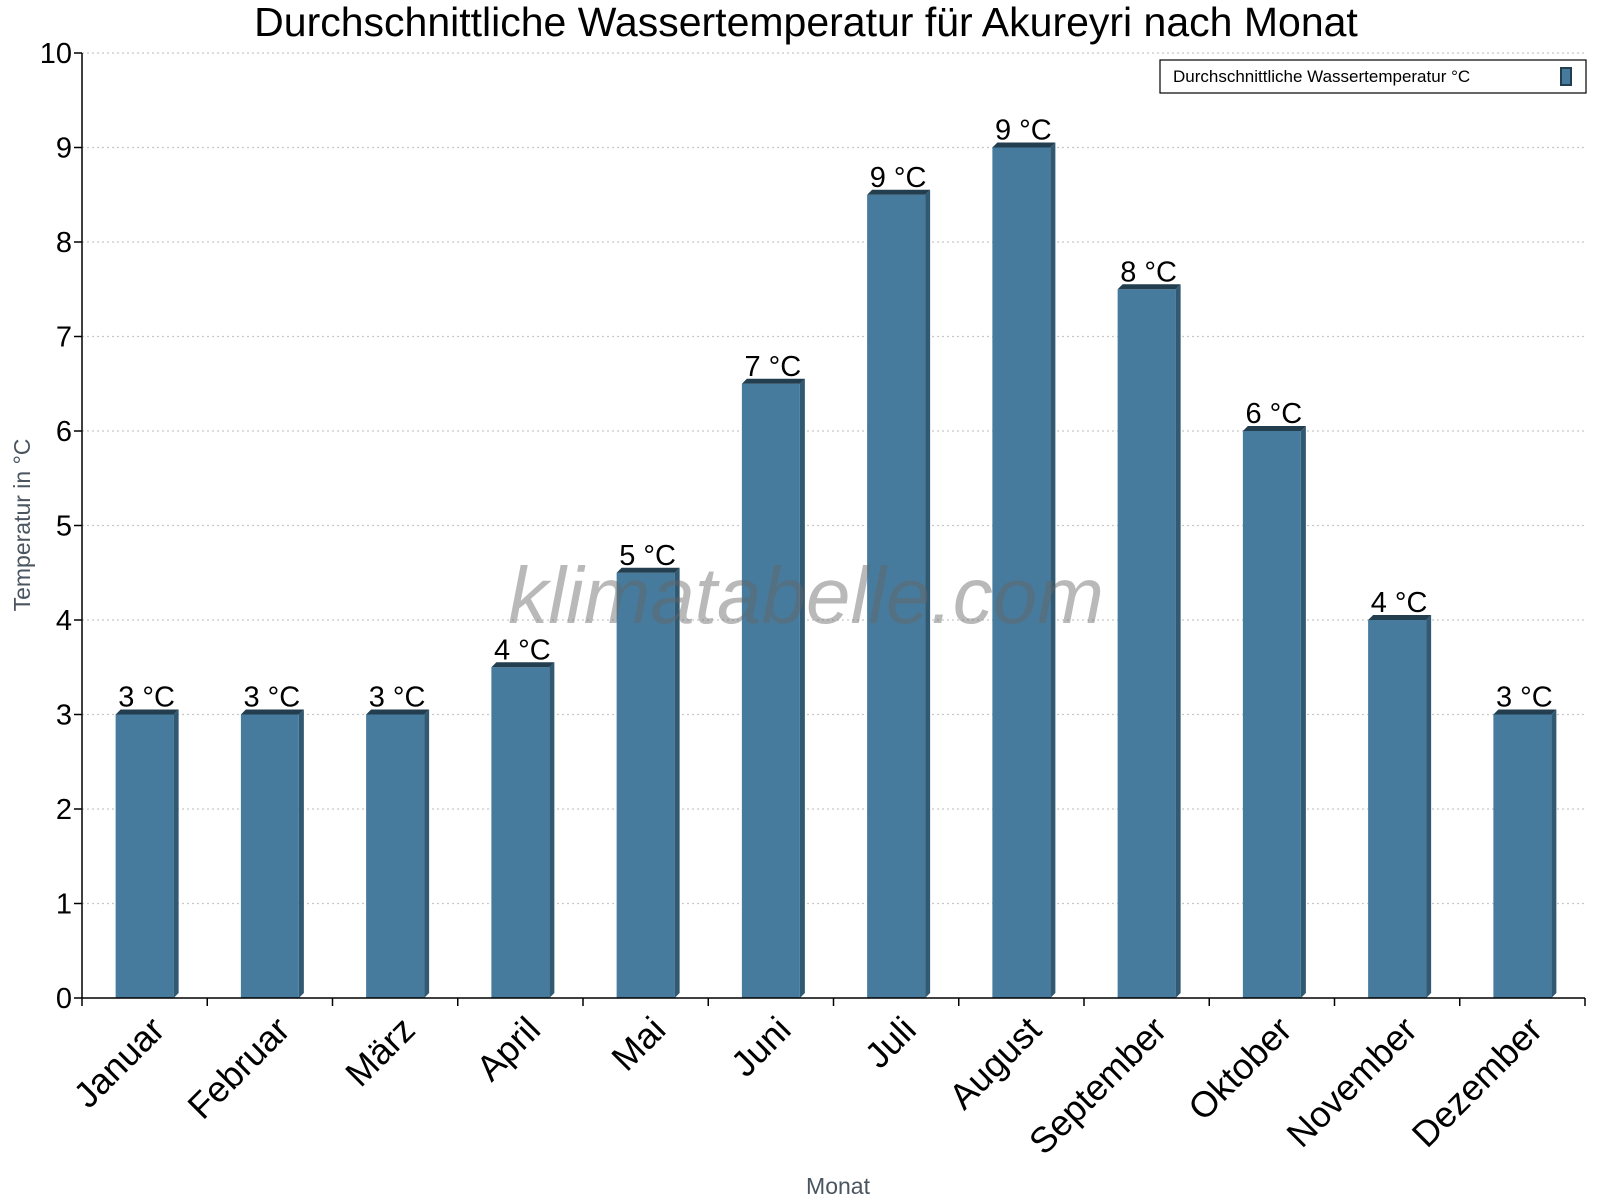 The image size is (1600, 1200). What do you see at coordinates (1148, 272) in the screenshot?
I see `data-label: 8 °C` at bounding box center [1148, 272].